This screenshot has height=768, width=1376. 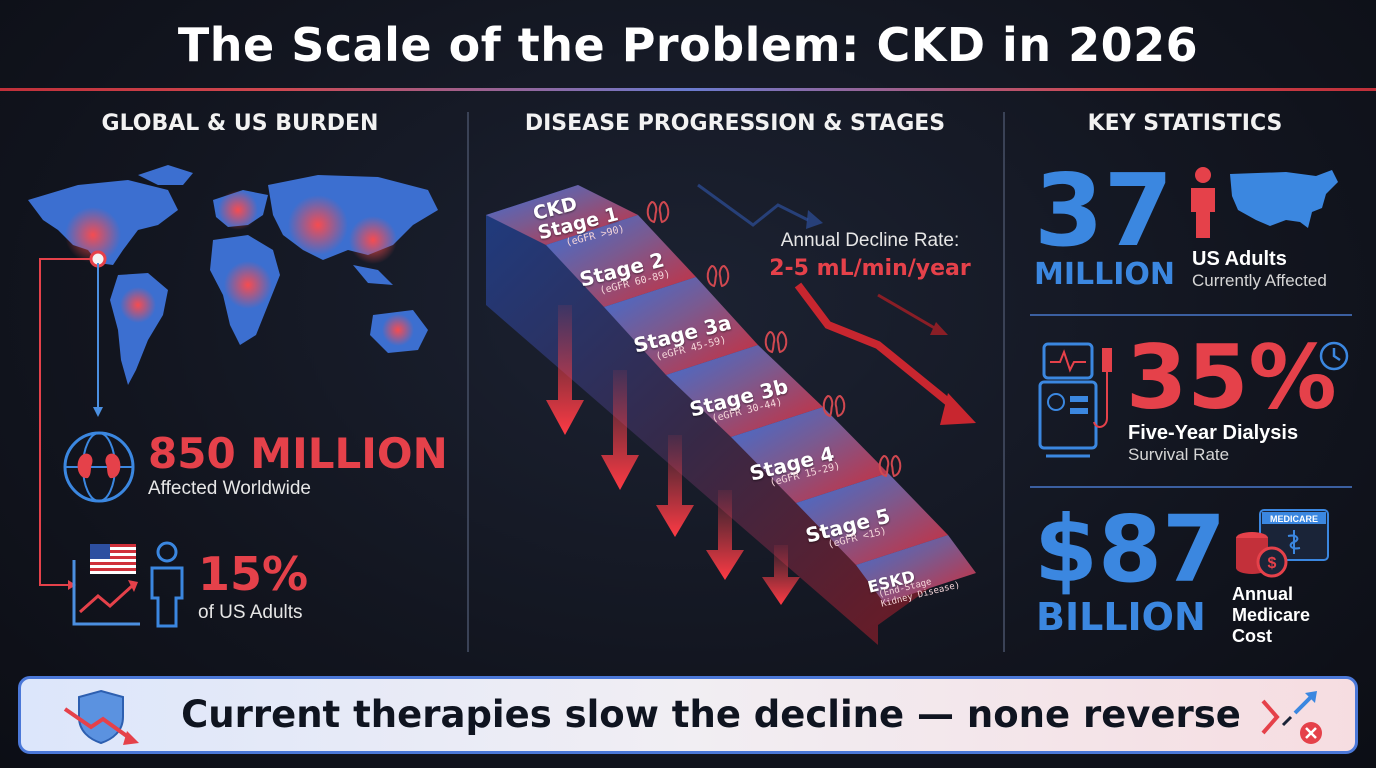 I want to click on decline-rate-value: 2-5 mL/min/year, so click(x=870, y=268).